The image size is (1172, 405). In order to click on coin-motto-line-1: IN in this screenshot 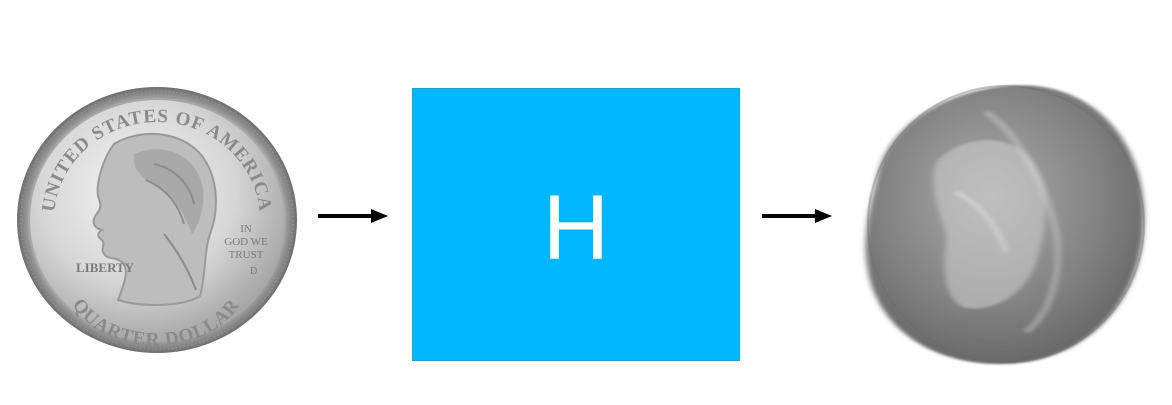, I will do `click(246, 229)`.